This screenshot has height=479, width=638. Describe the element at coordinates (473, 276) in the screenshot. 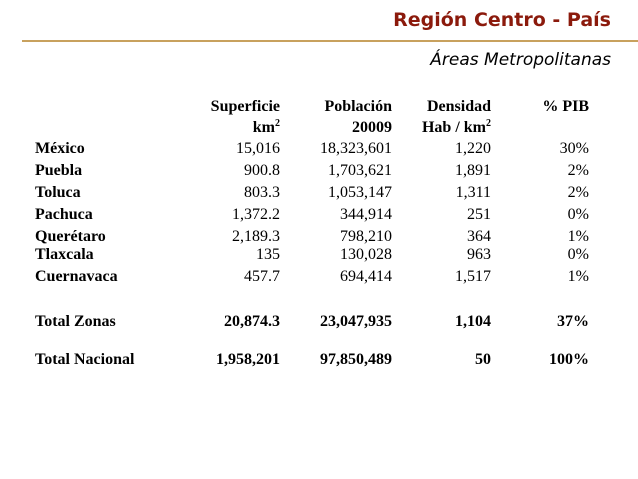

I see `cell-densidad: 1,517` at that location.